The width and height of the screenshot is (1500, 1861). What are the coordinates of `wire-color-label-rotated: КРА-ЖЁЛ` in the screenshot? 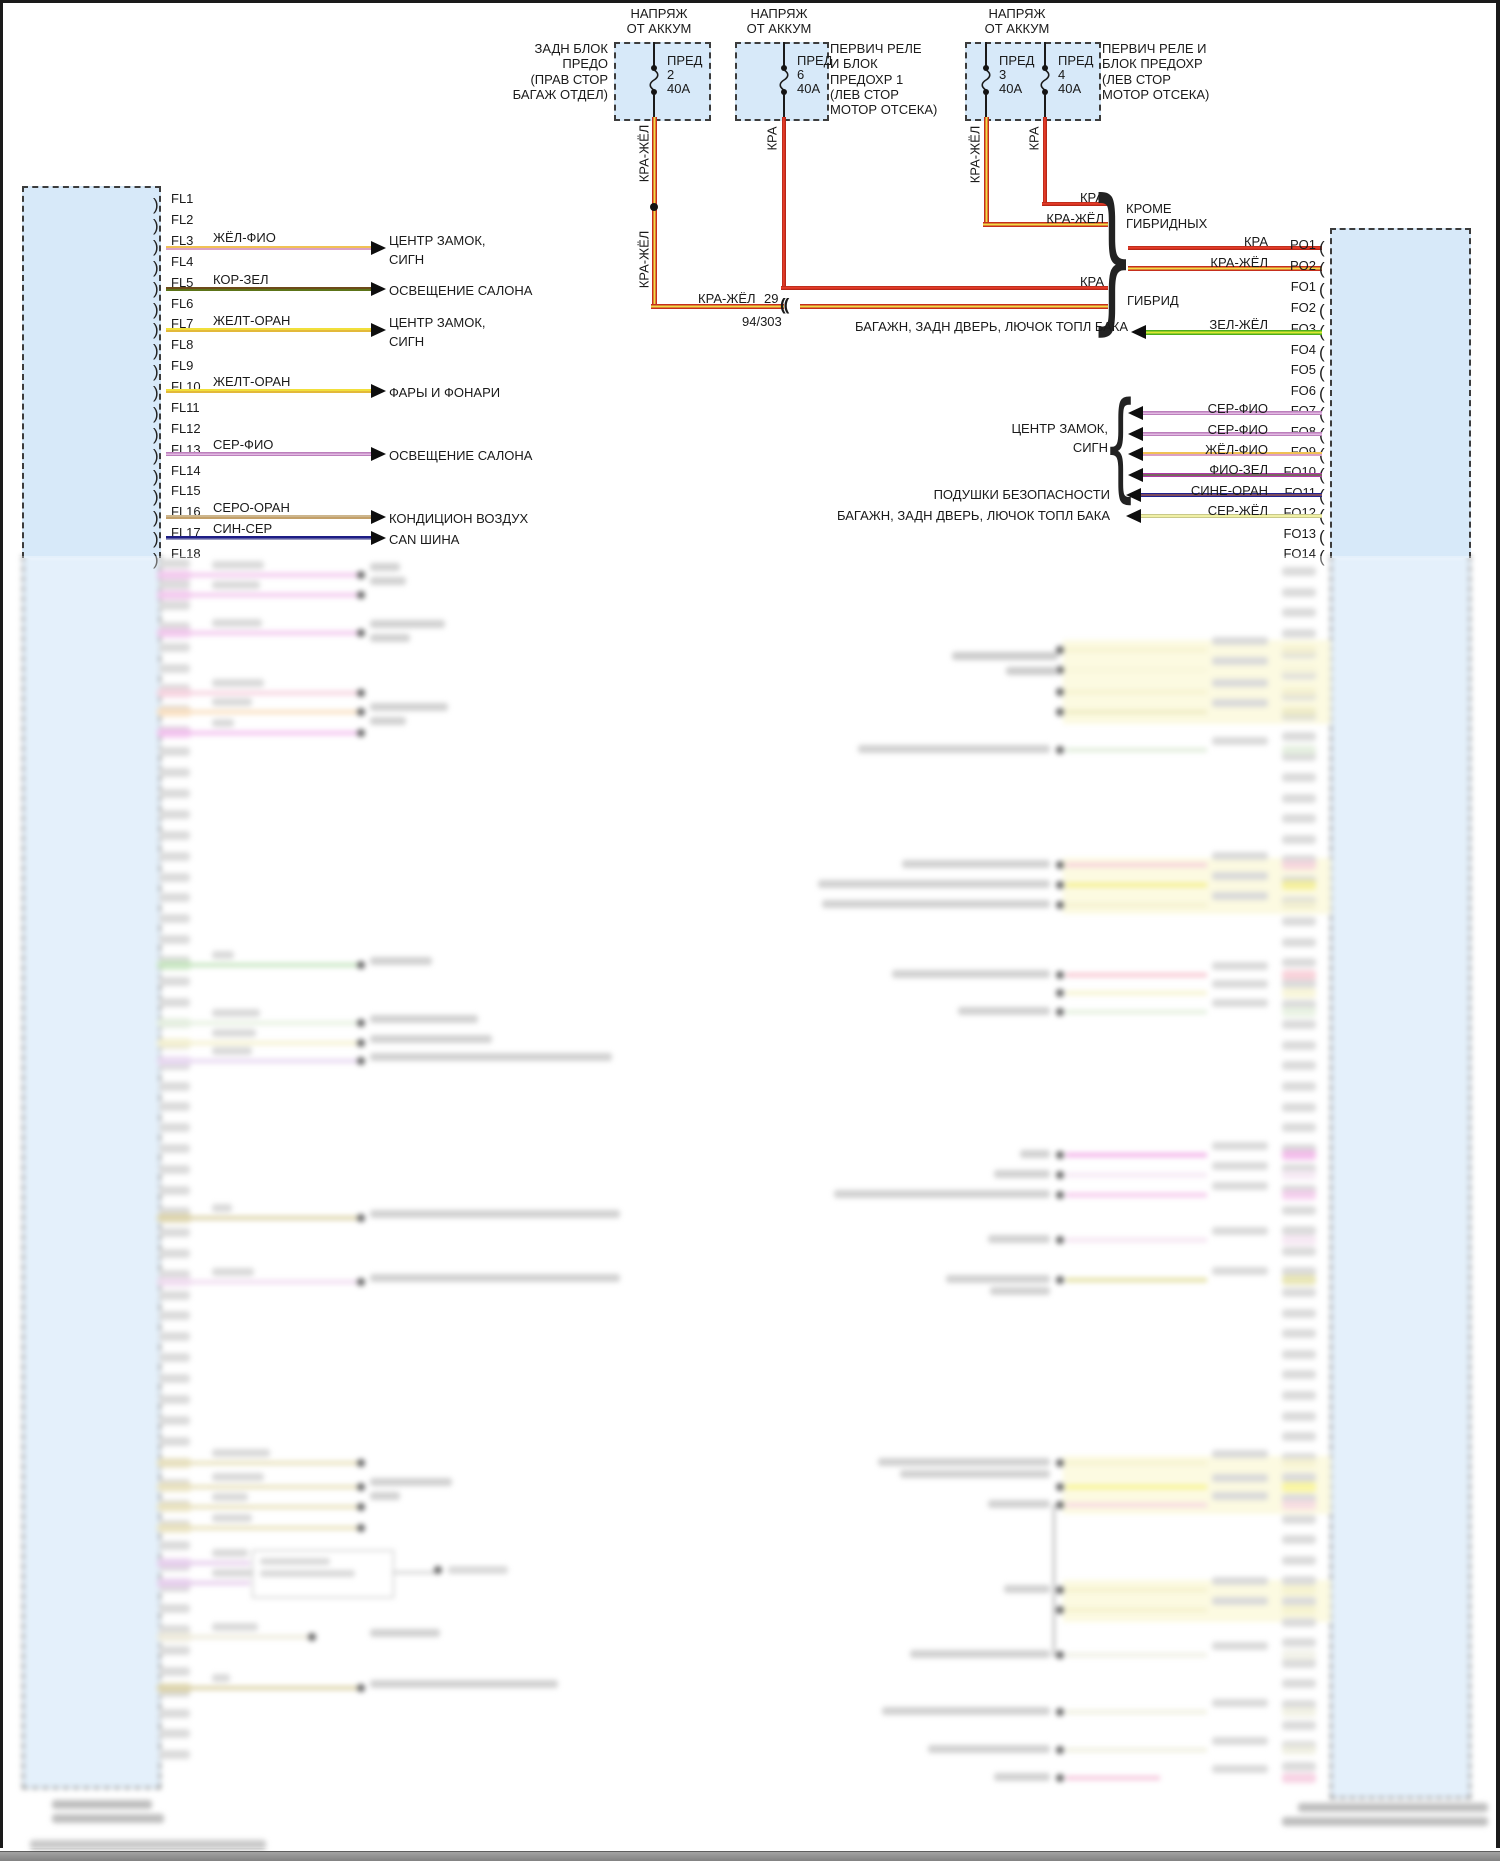 It's located at (975, 154).